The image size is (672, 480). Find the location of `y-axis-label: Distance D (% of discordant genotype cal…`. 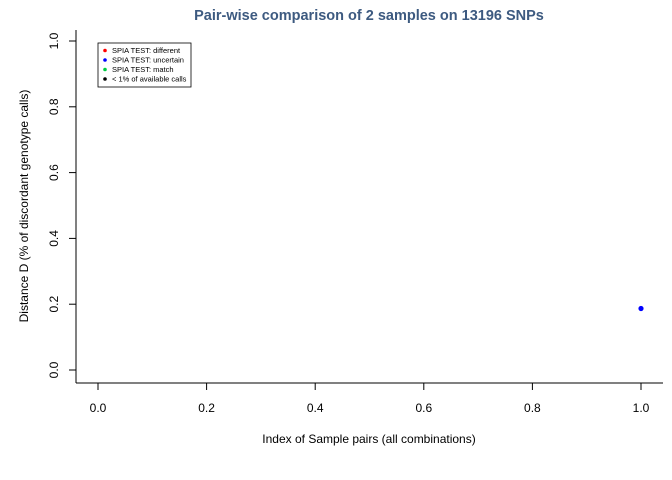

y-axis-label: Distance D (% of discordant genotype cal… is located at coordinates (24, 206).